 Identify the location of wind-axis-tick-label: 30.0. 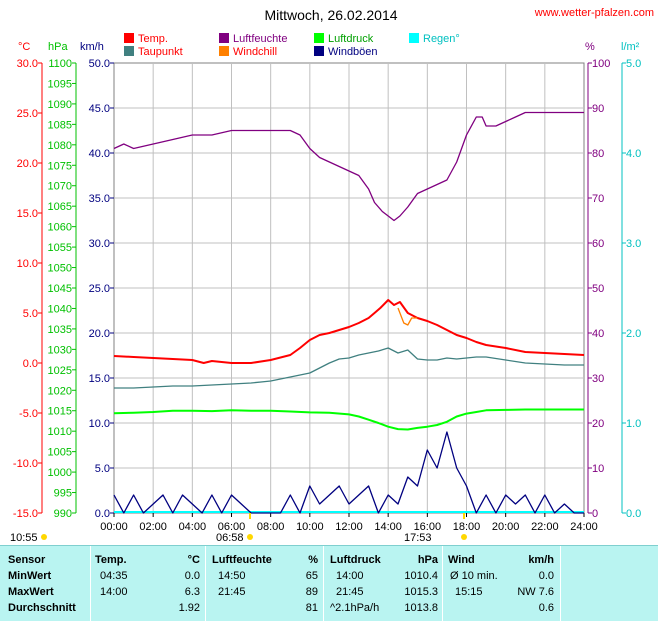
(99, 244).